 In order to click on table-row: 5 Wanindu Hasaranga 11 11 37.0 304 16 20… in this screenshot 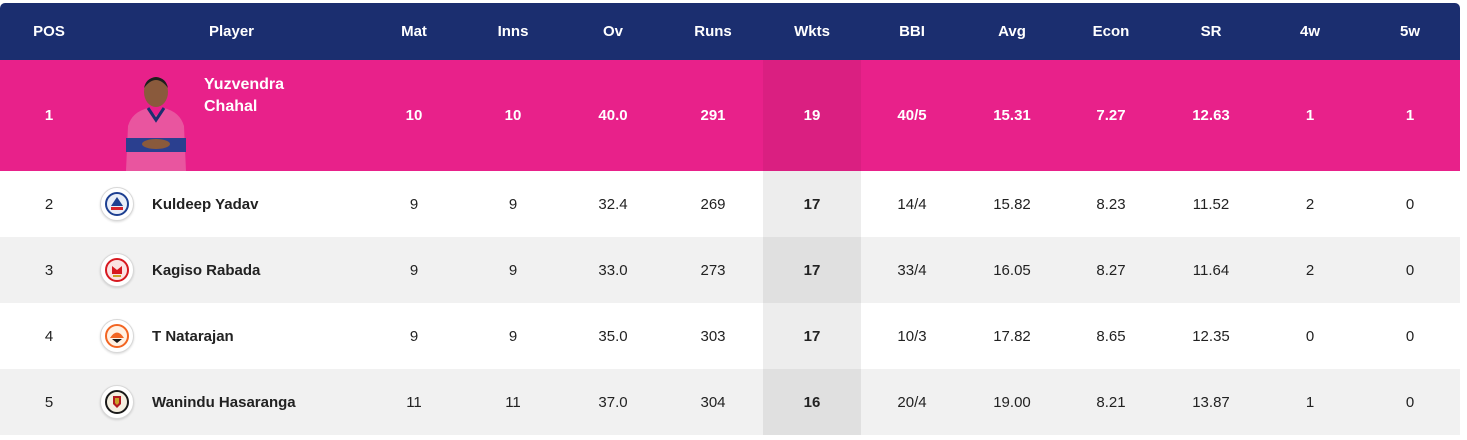, I will do `click(730, 402)`.